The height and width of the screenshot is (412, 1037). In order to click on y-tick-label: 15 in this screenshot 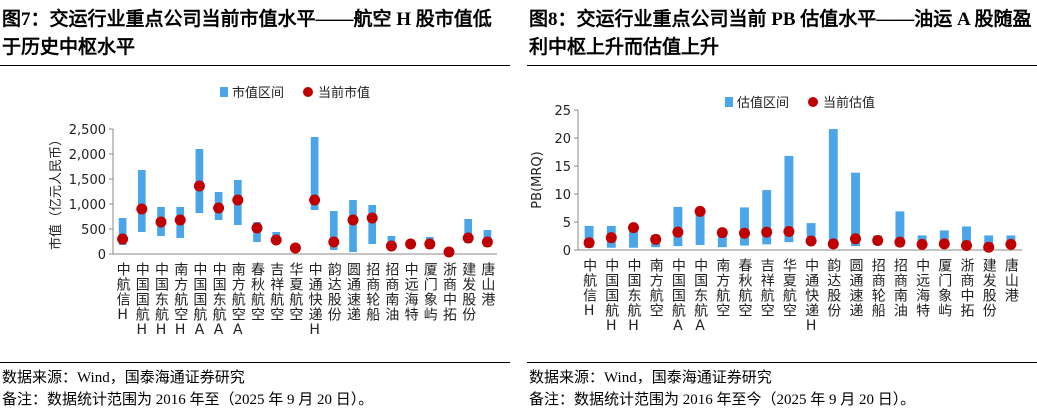, I will do `click(562, 167)`.